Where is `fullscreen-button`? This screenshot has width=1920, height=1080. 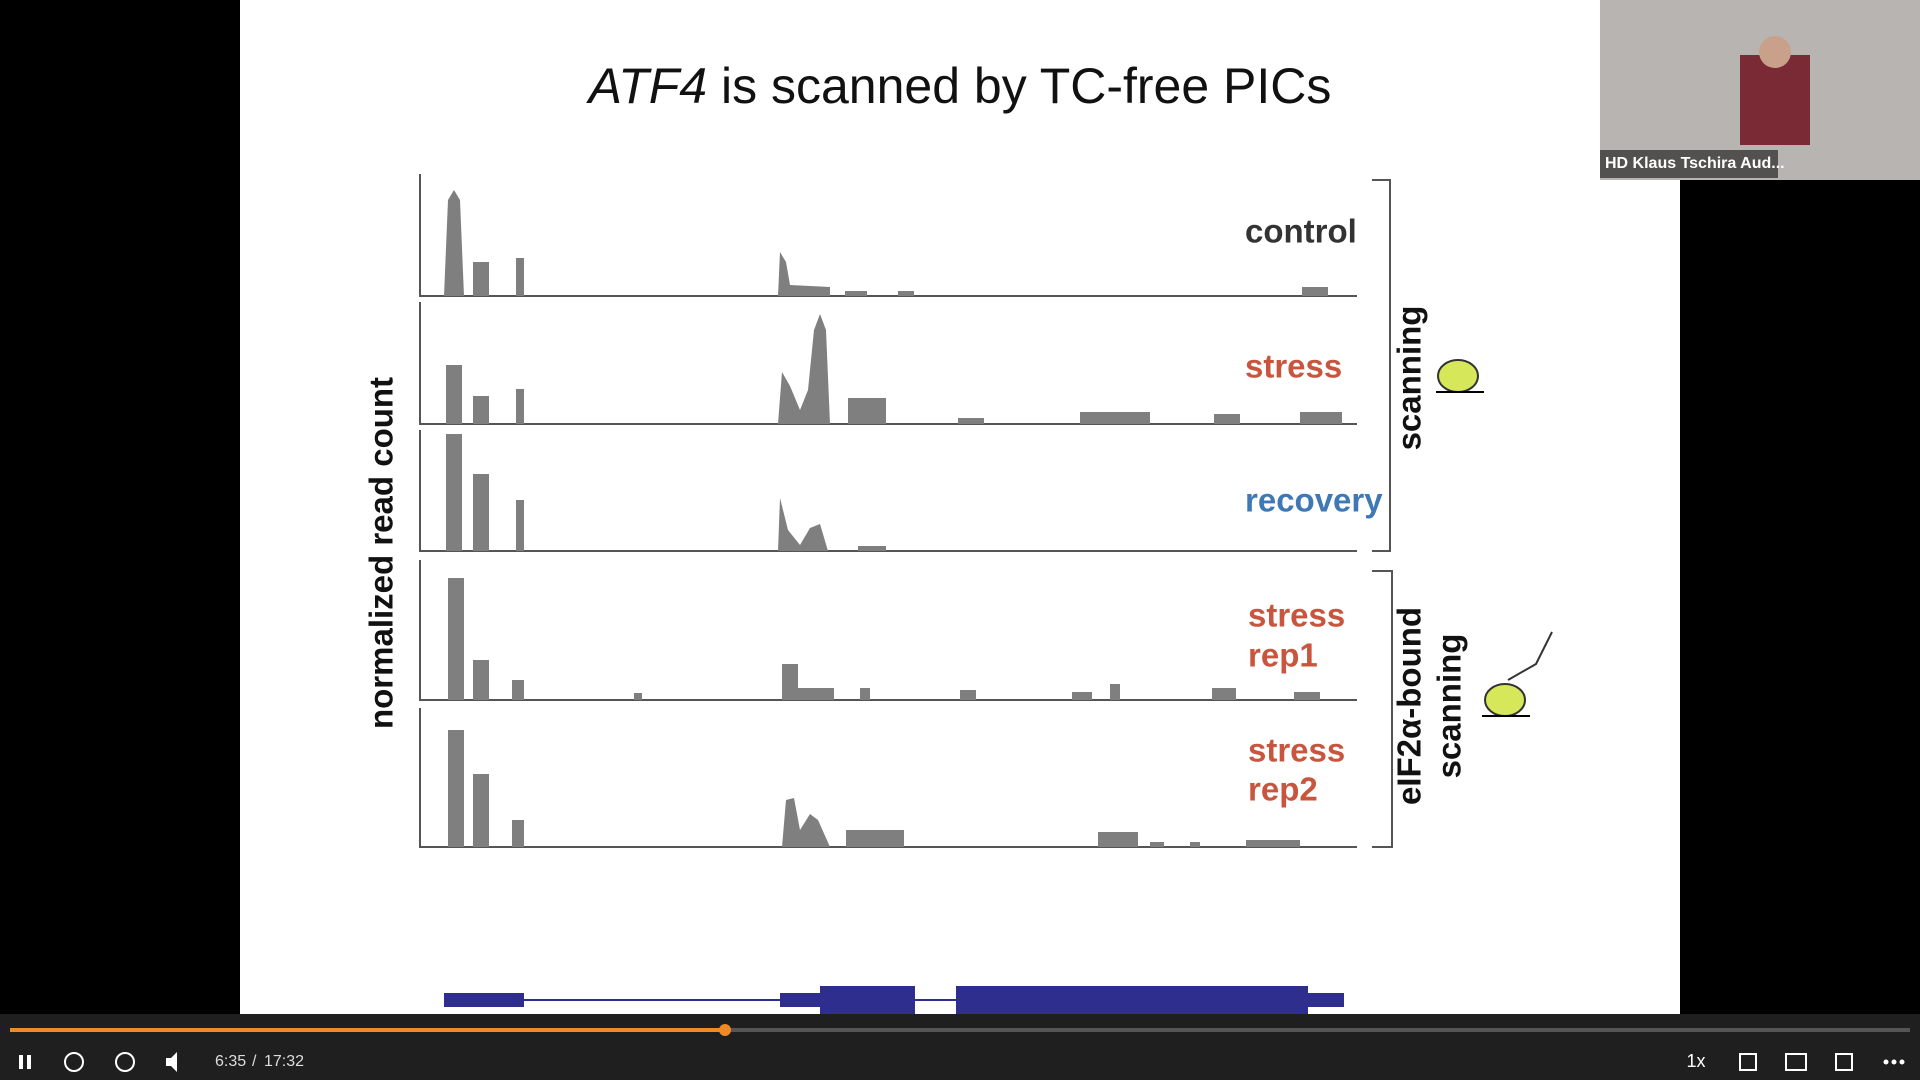 fullscreen-button is located at coordinates (1844, 1062).